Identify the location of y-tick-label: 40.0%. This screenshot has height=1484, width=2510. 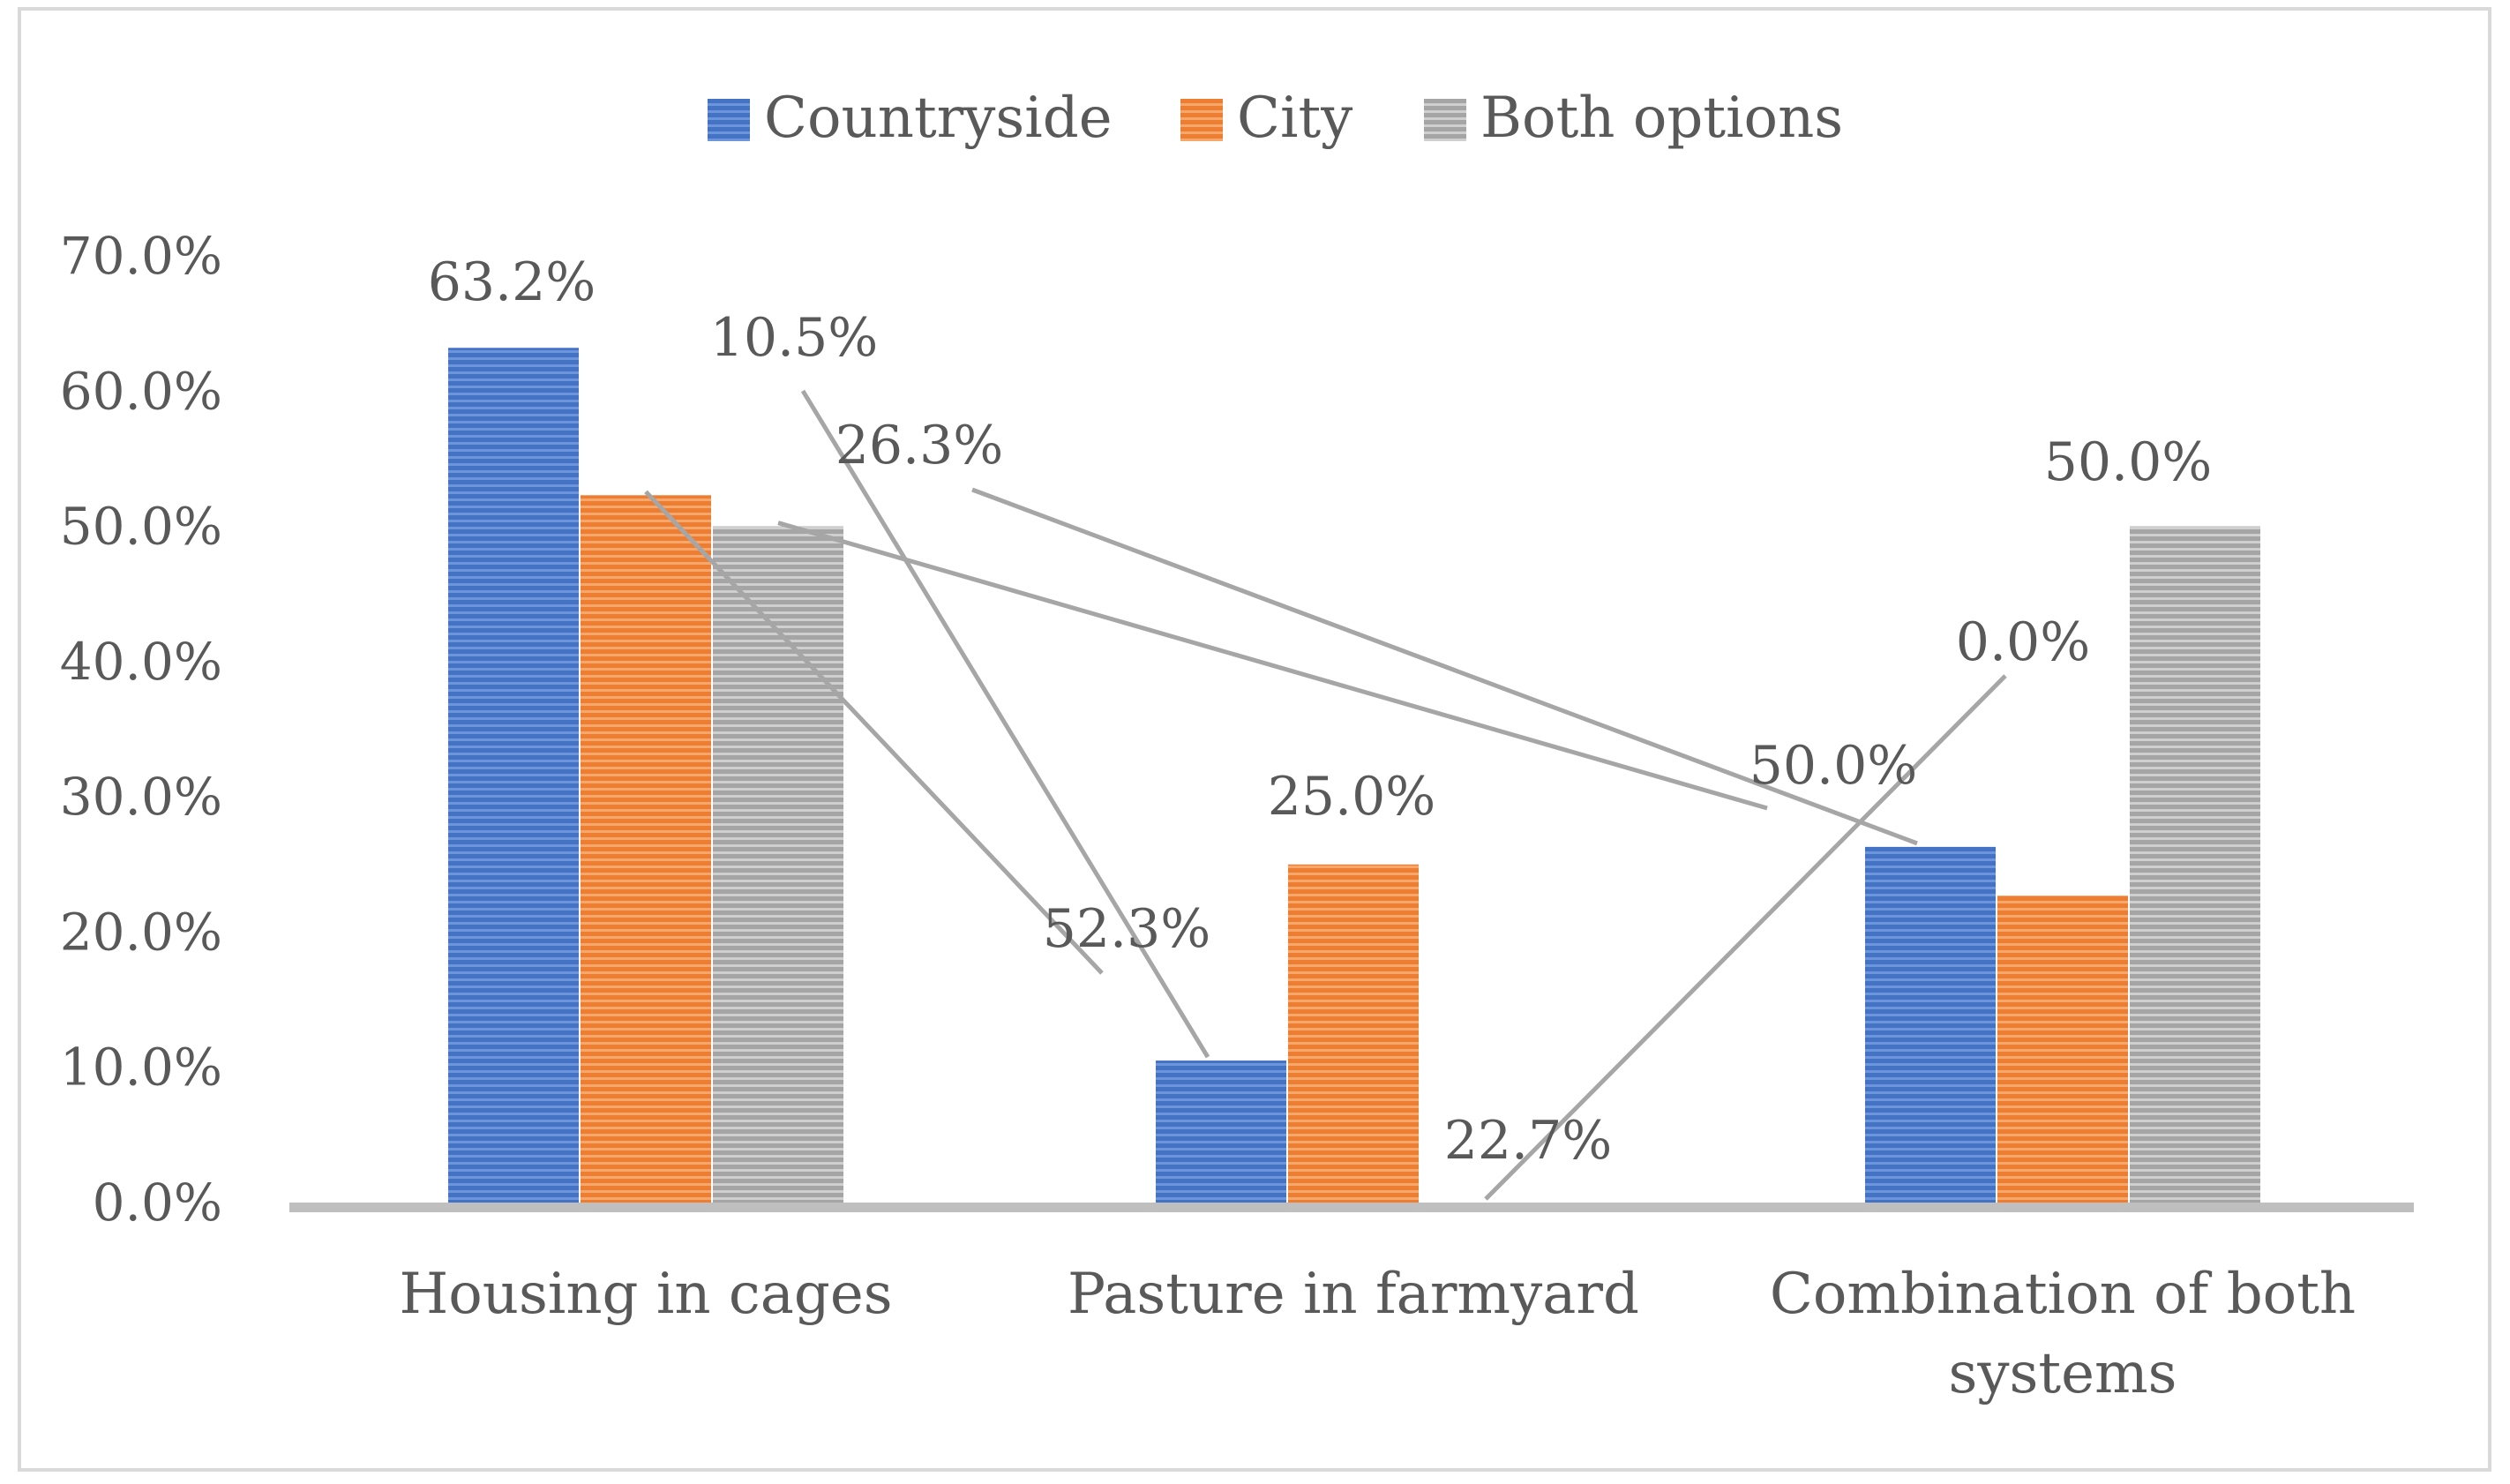
(141, 662).